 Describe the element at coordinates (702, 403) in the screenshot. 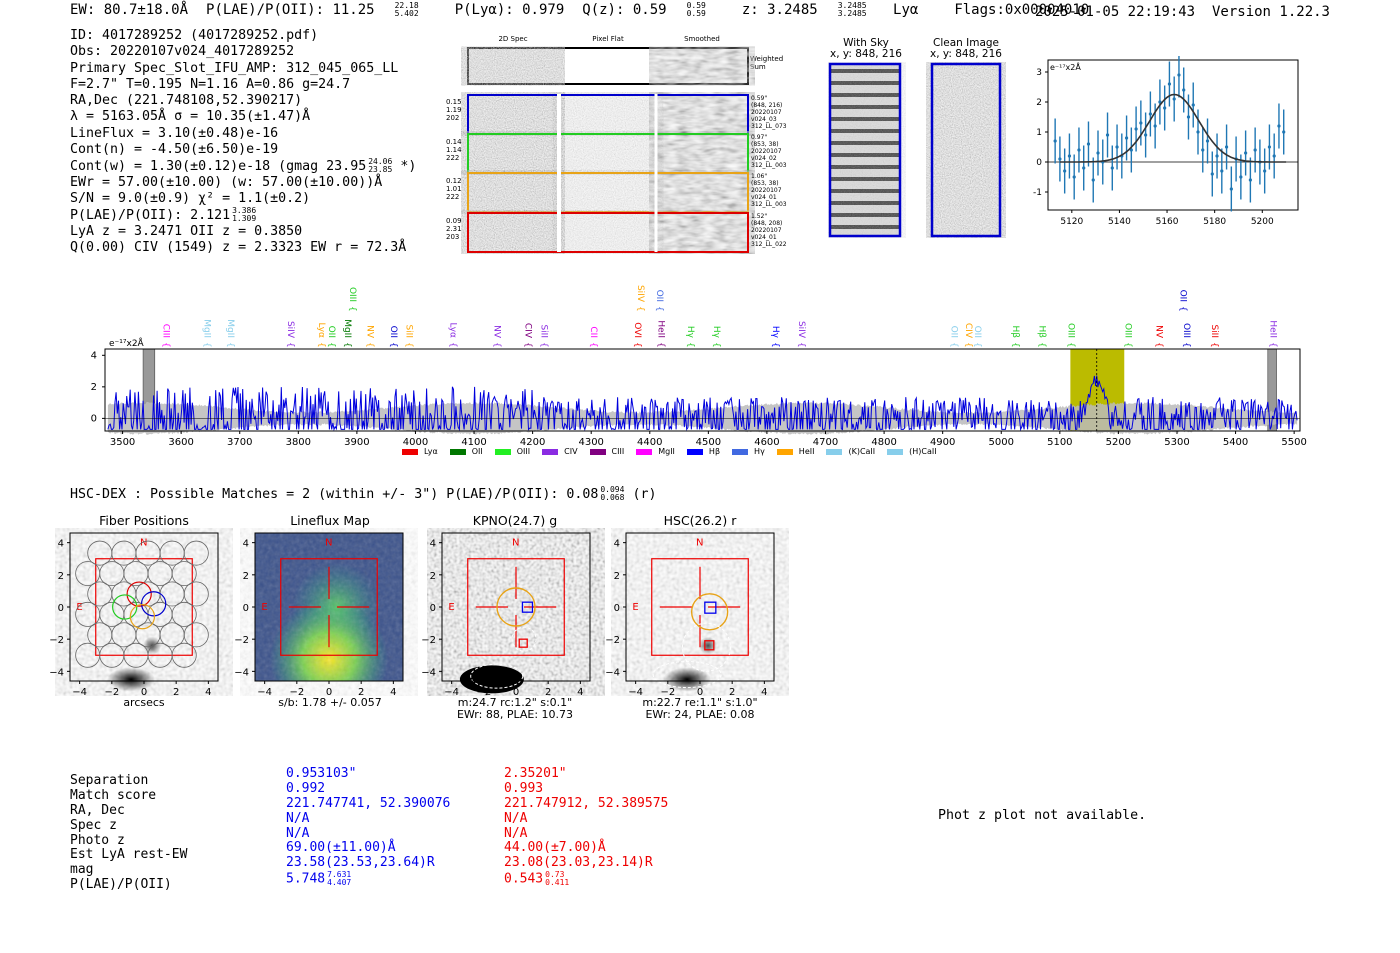

I see `spectrum-line` at that location.